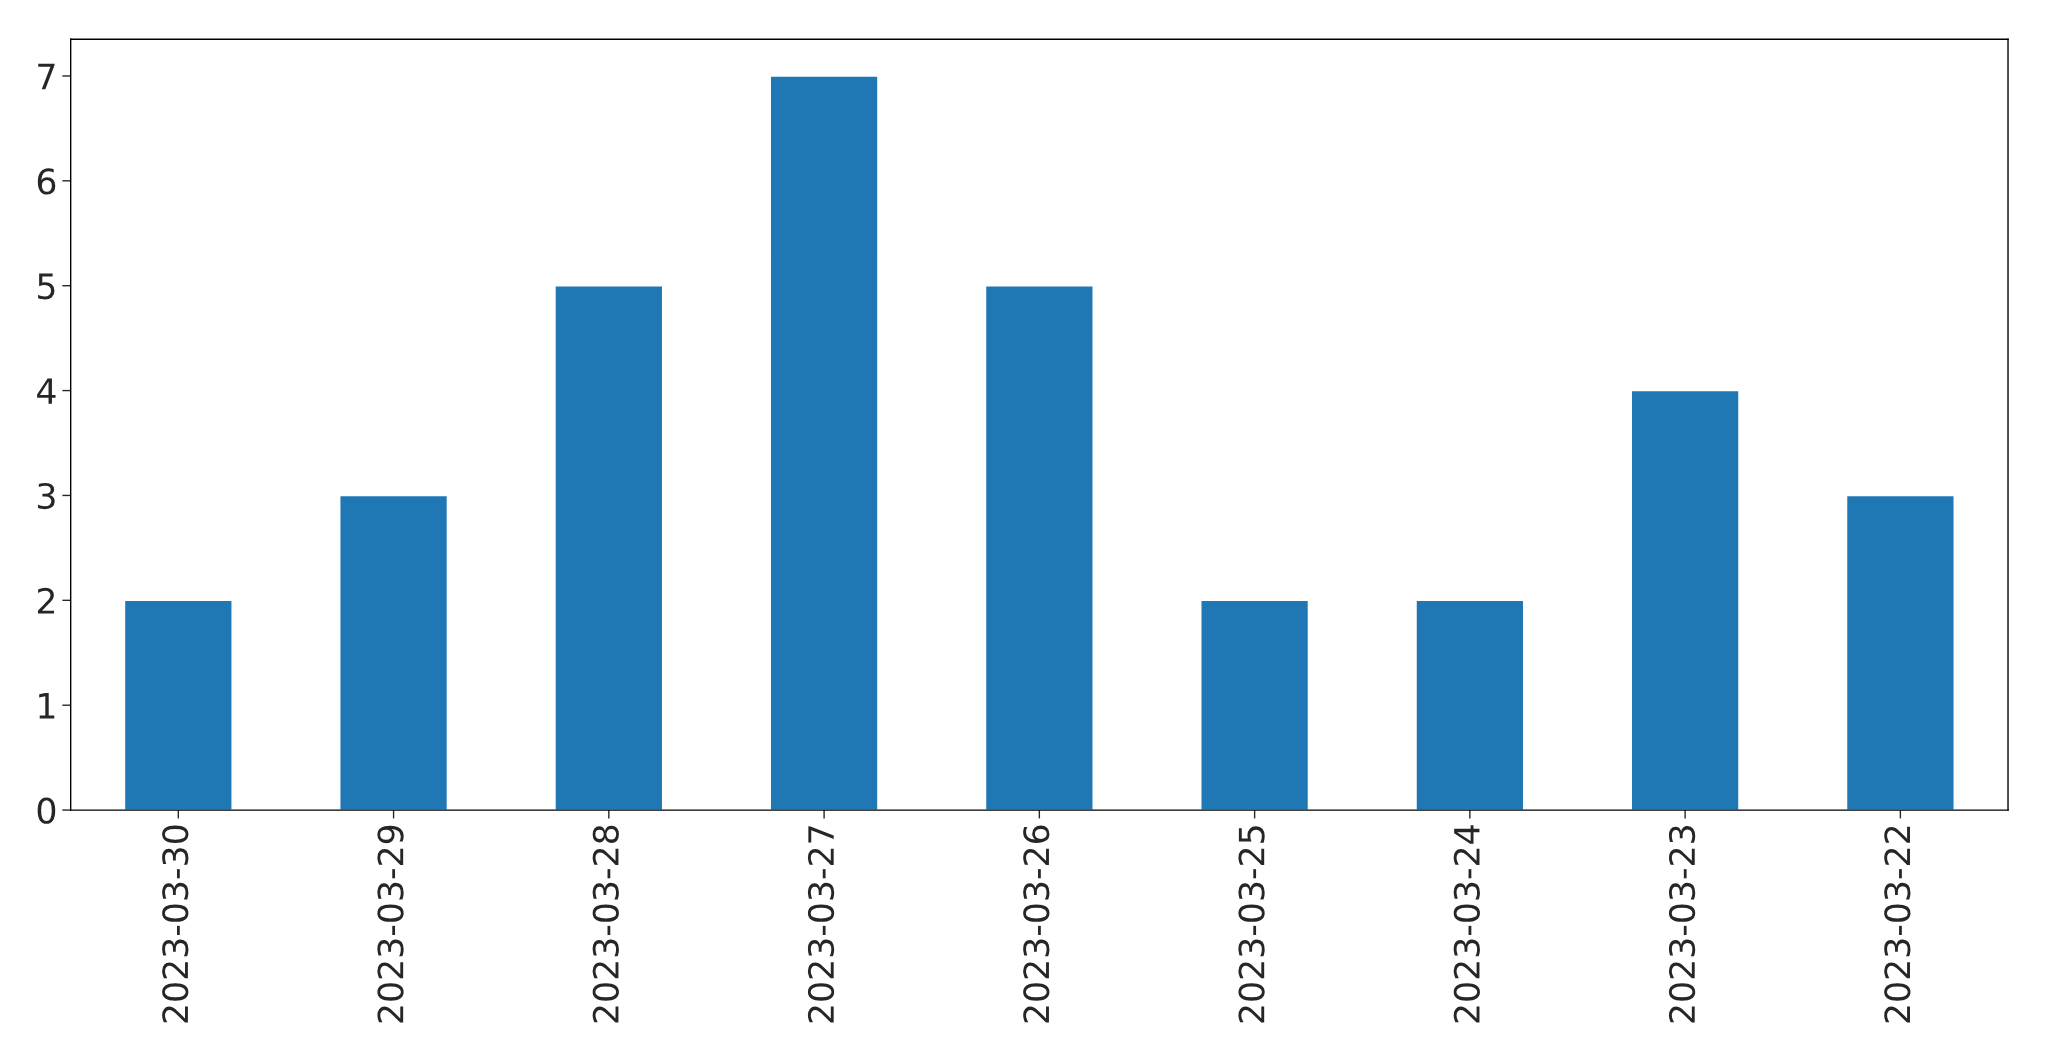  I want to click on y-tick-label: 4, so click(46, 391).